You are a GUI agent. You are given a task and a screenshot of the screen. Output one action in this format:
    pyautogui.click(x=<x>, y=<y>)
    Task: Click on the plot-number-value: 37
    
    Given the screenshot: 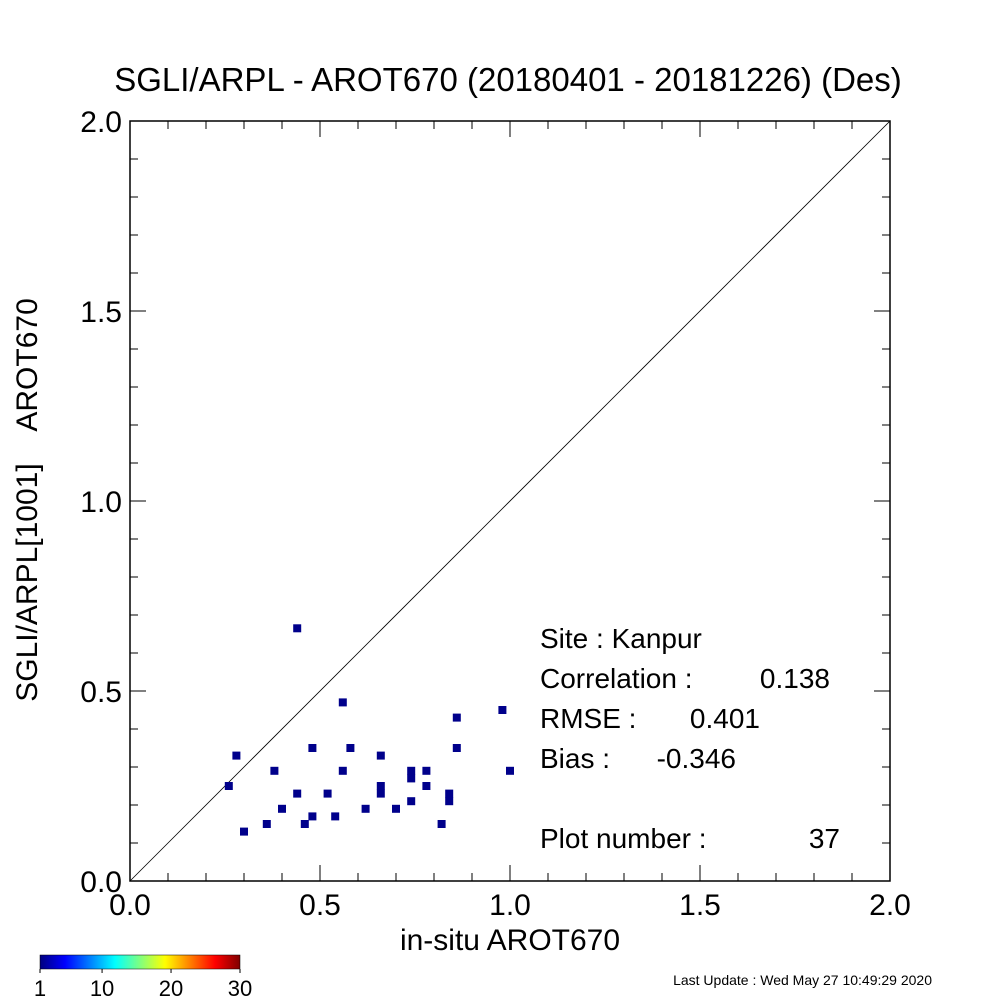 What is the action you would take?
    pyautogui.click(x=824, y=838)
    